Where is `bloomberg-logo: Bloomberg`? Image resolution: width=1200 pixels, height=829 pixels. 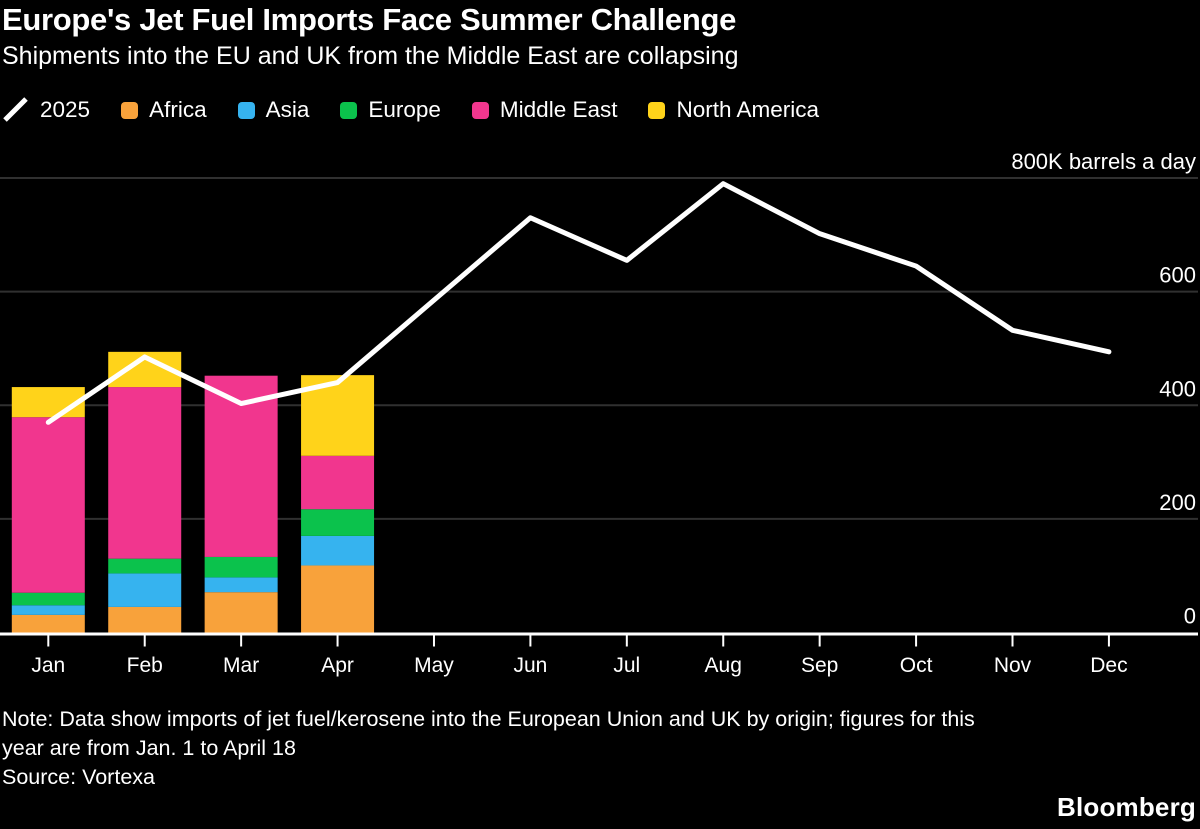 bloomberg-logo: Bloomberg is located at coordinates (1126, 807).